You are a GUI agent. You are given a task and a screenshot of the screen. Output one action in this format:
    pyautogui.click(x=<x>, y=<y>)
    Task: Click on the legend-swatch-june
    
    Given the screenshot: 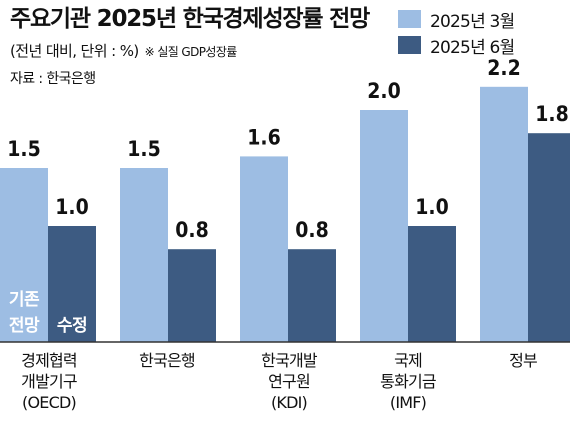 What is the action you would take?
    pyautogui.click(x=409, y=45)
    